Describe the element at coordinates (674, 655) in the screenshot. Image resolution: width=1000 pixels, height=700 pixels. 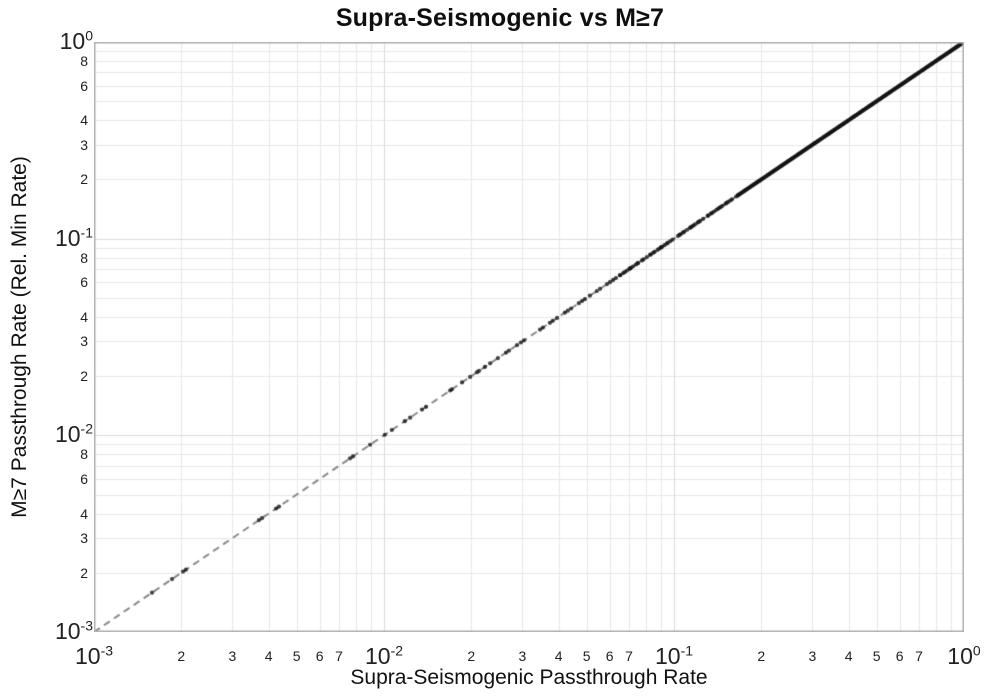
I see `x-tick-label: 10⁻¹` at that location.